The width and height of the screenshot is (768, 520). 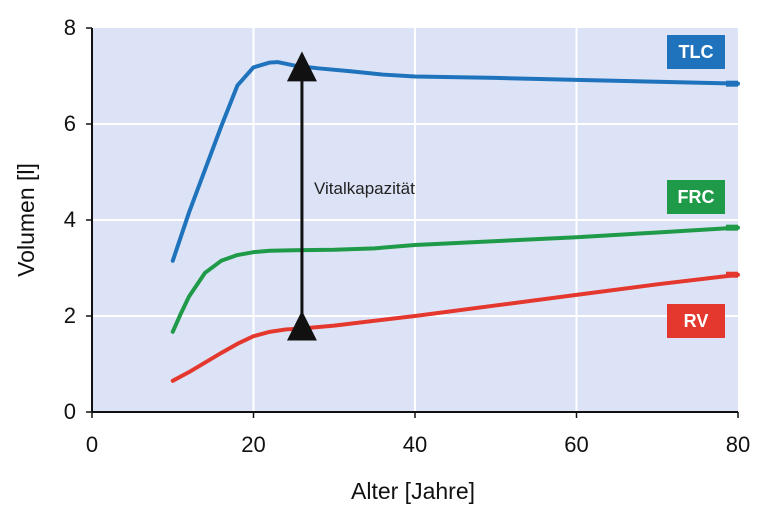 I want to click on y-tick-label: 0, so click(x=70, y=411).